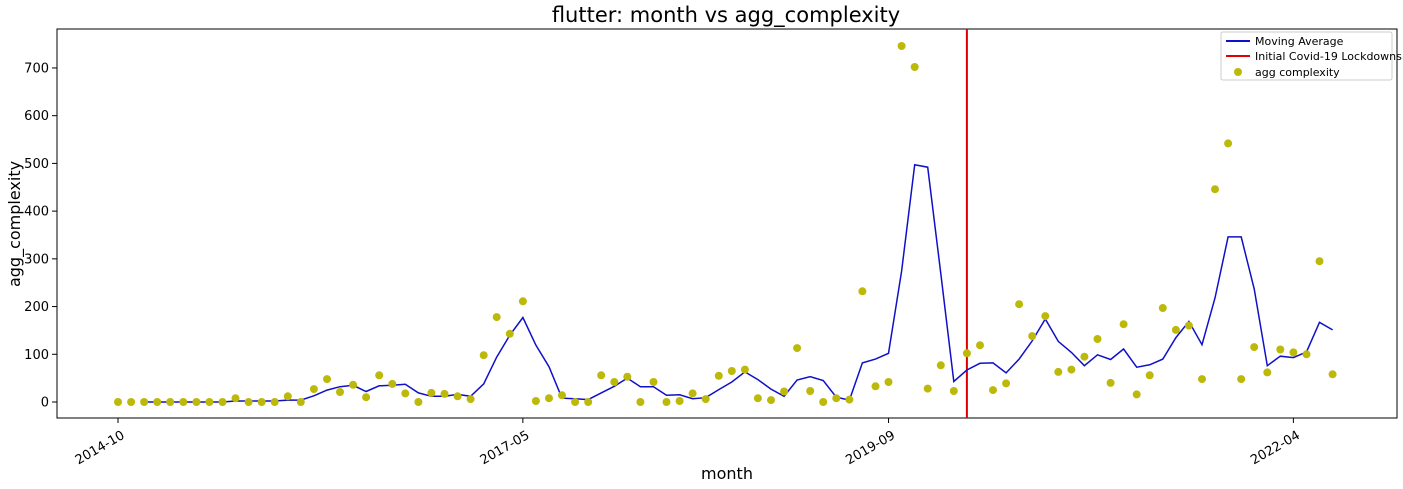 This screenshot has width=1403, height=489. Describe the element at coordinates (36, 307) in the screenshot. I see `y-tick-label: 200` at that location.